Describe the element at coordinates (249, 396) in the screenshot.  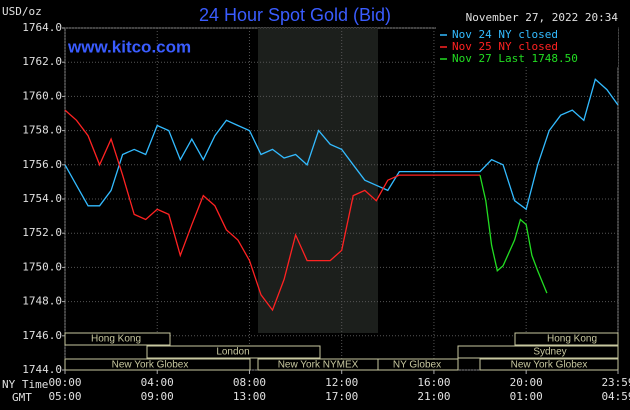
I see `x2-tick-label: 13:00` at that location.